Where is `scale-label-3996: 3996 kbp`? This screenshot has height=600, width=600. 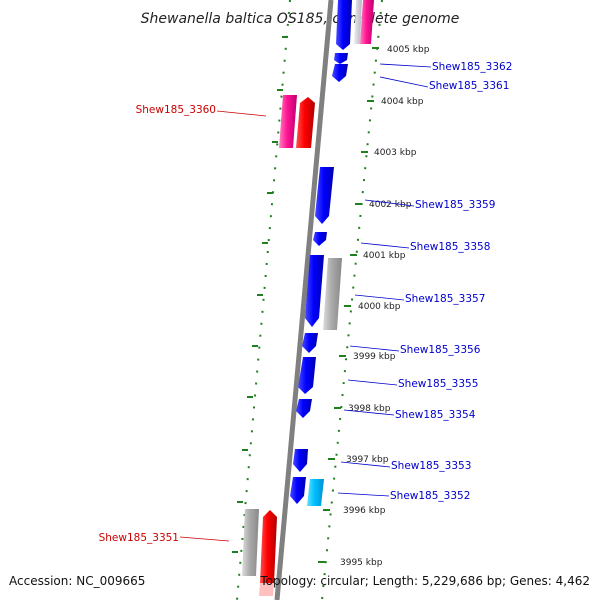
scale-label-3996: 3996 kbp is located at coordinates (364, 511).